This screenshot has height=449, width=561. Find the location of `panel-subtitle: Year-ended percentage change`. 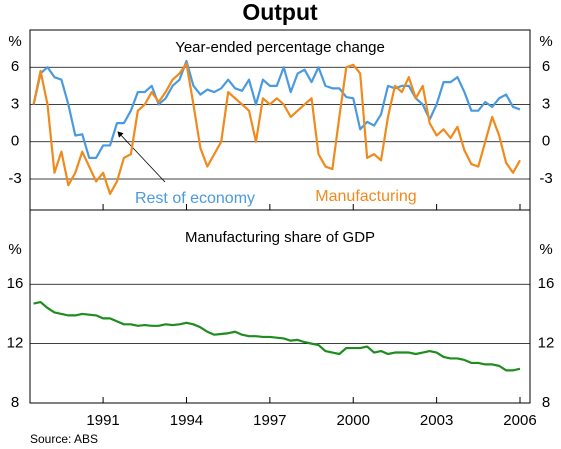

panel-subtitle: Year-ended percentage change is located at coordinates (280, 47).